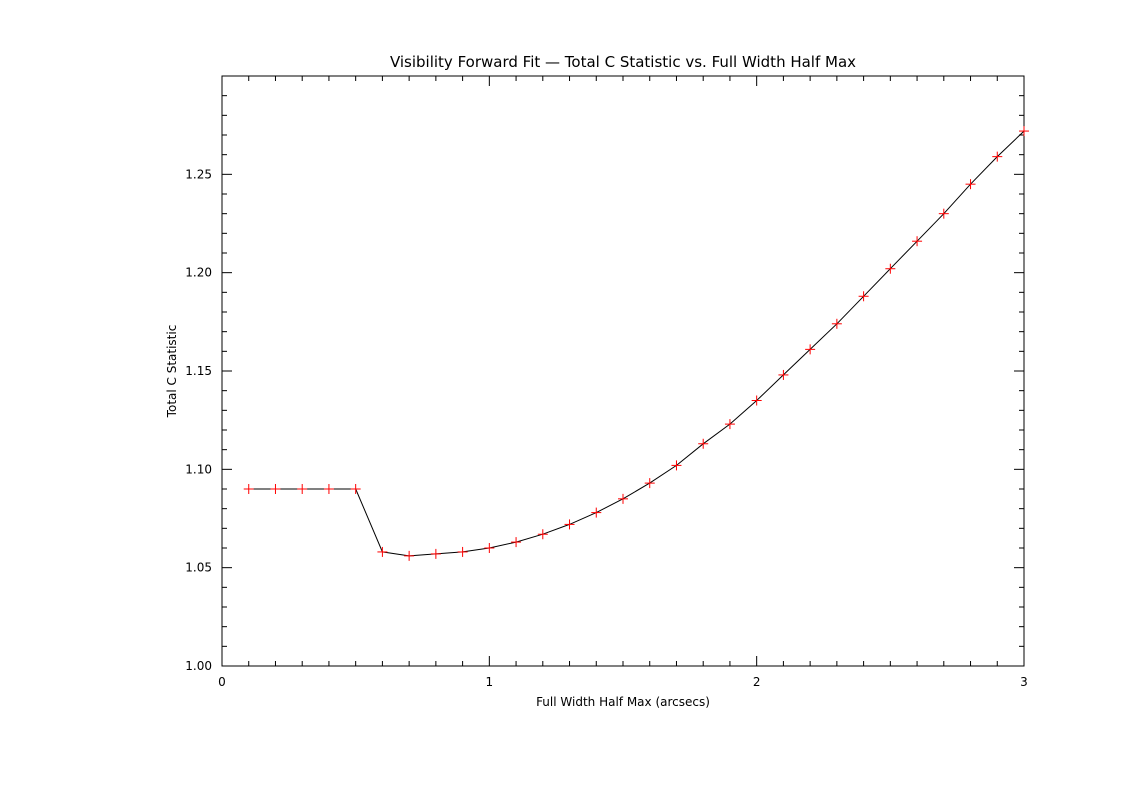  What do you see at coordinates (172, 372) in the screenshot?
I see `y-axis-label: Total C Statistic` at bounding box center [172, 372].